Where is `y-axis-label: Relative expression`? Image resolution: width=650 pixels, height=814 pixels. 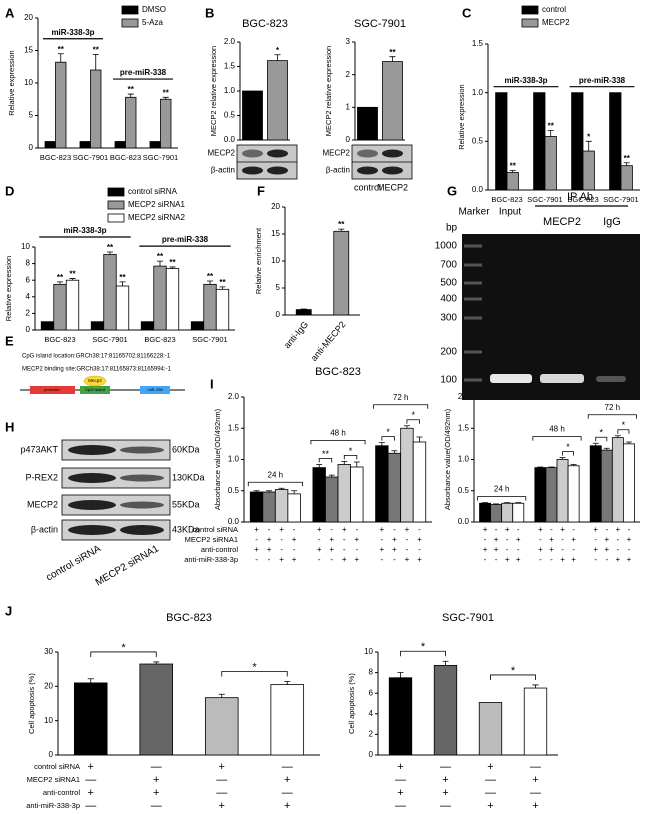
y-axis-label: Relative expression is located at coordinates (461, 116).